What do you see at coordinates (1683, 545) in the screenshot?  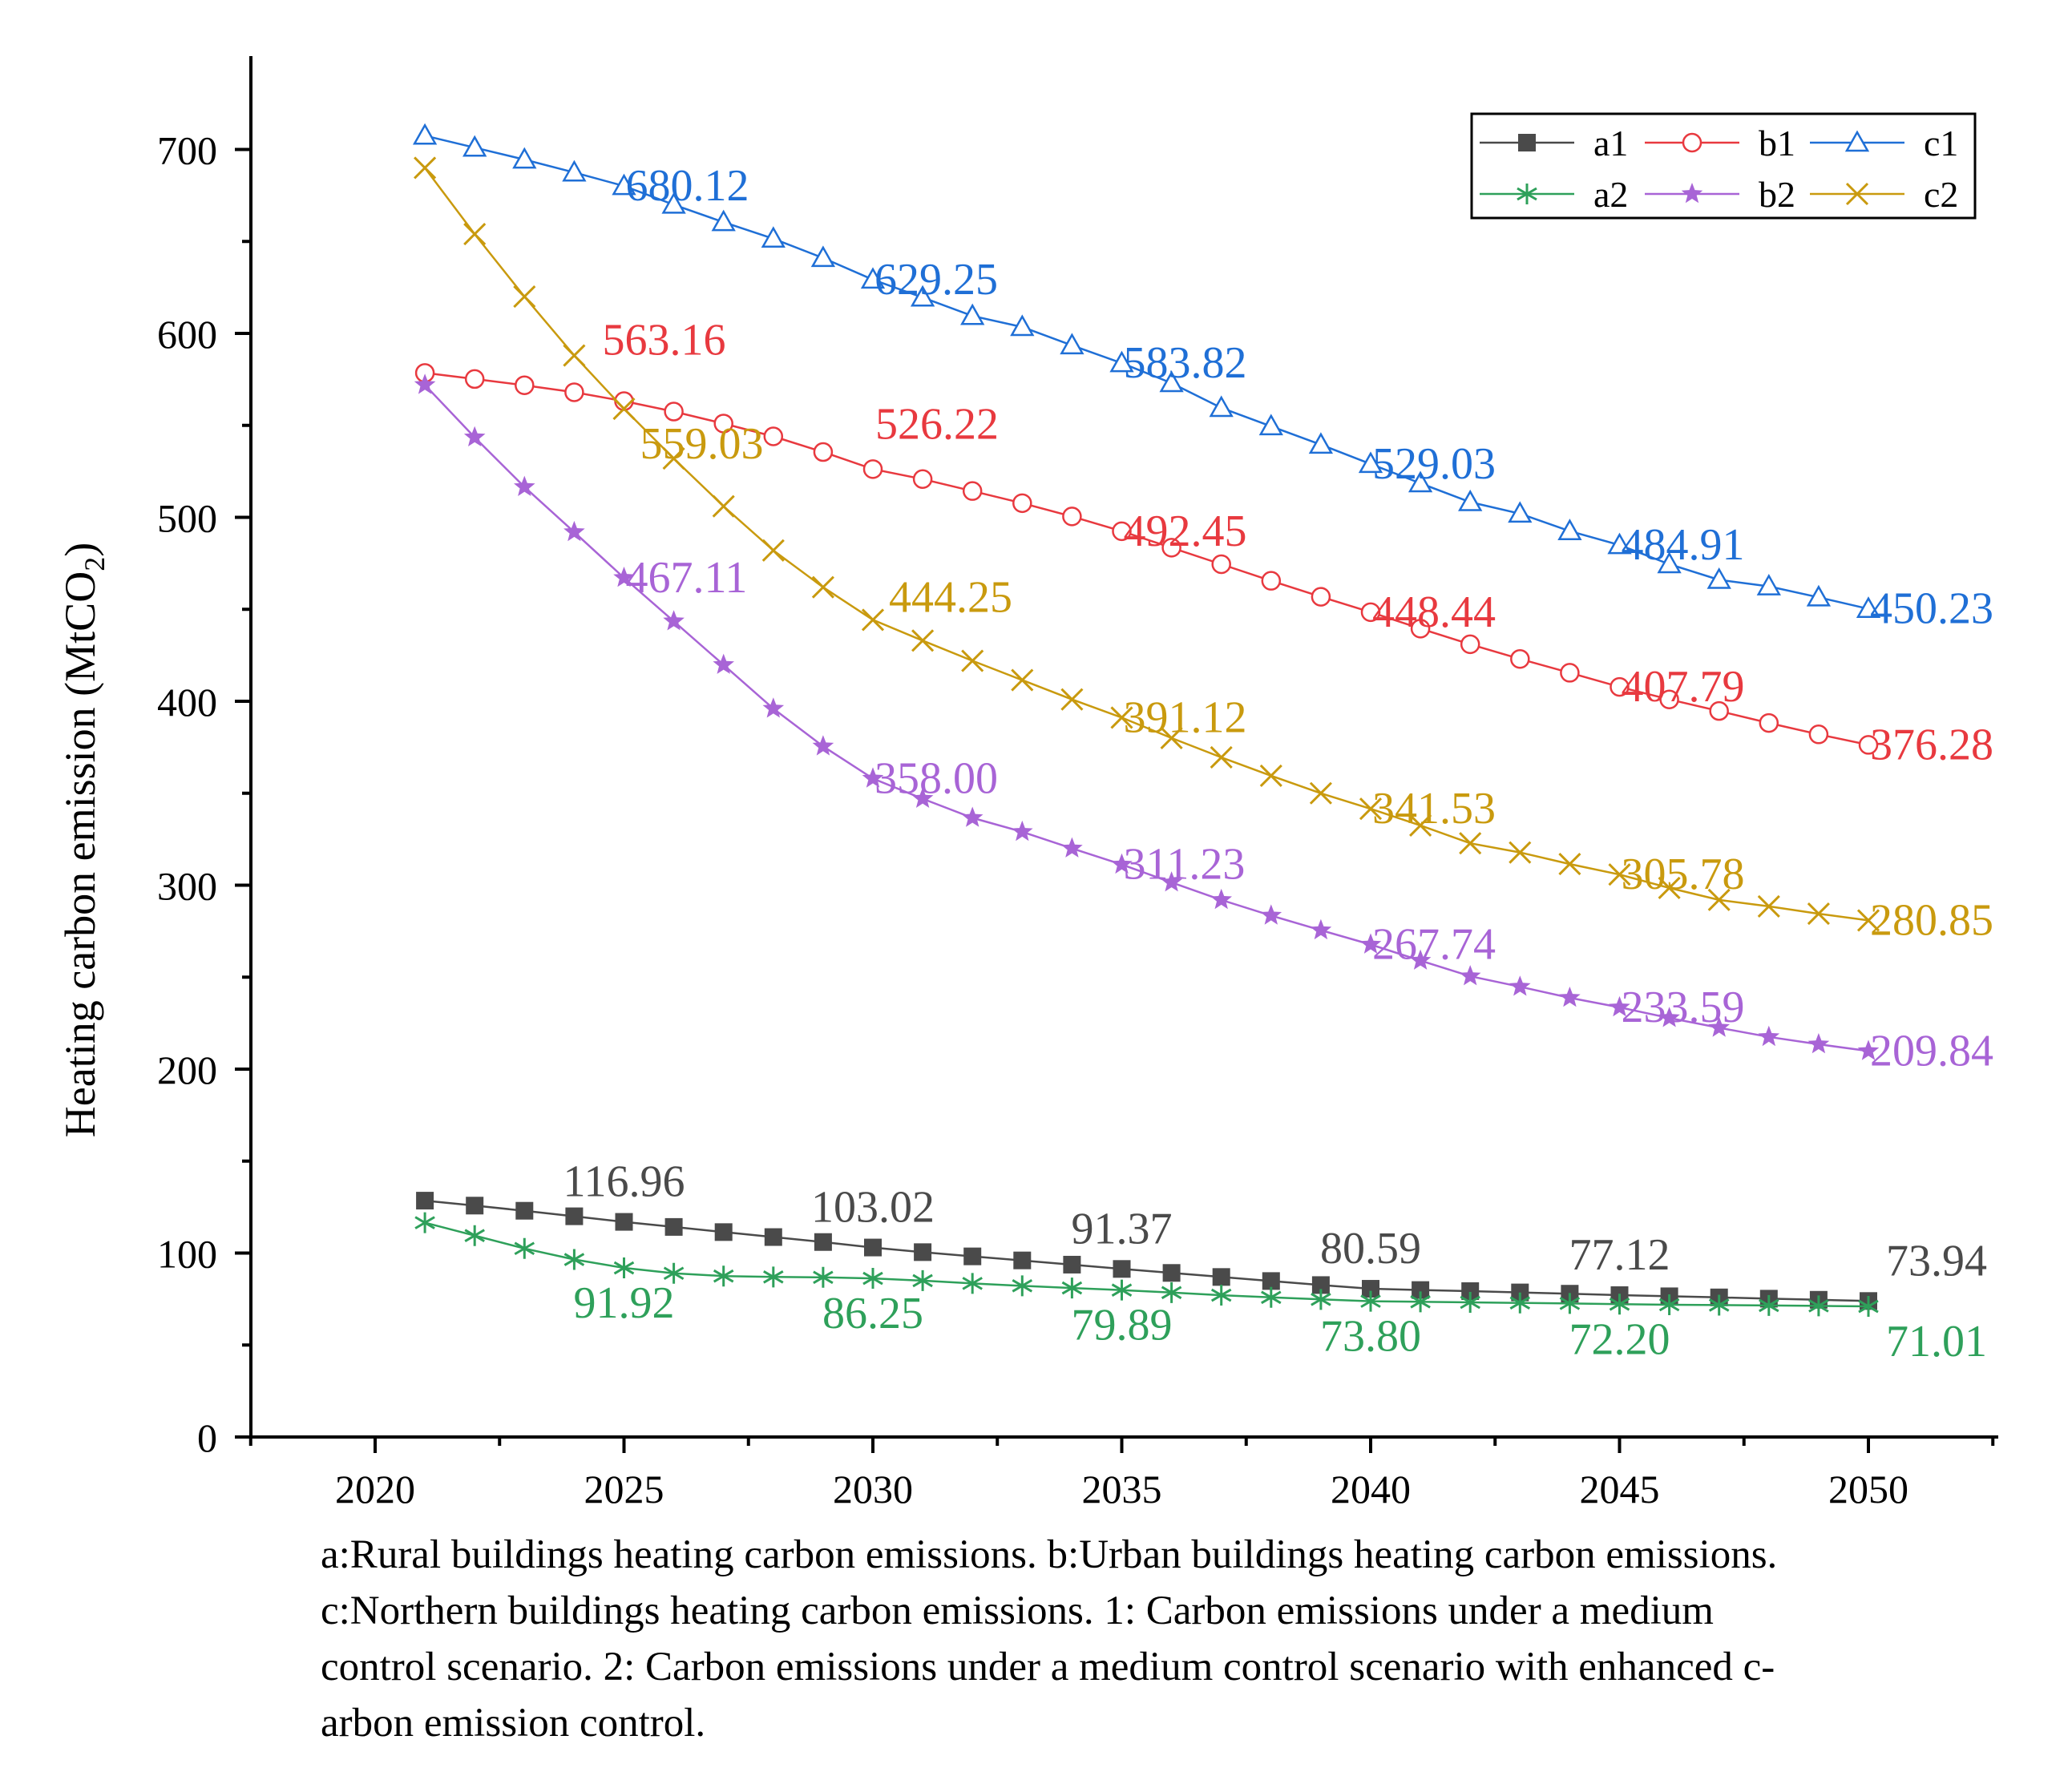 I see `data-label-c1: 484.91` at bounding box center [1683, 545].